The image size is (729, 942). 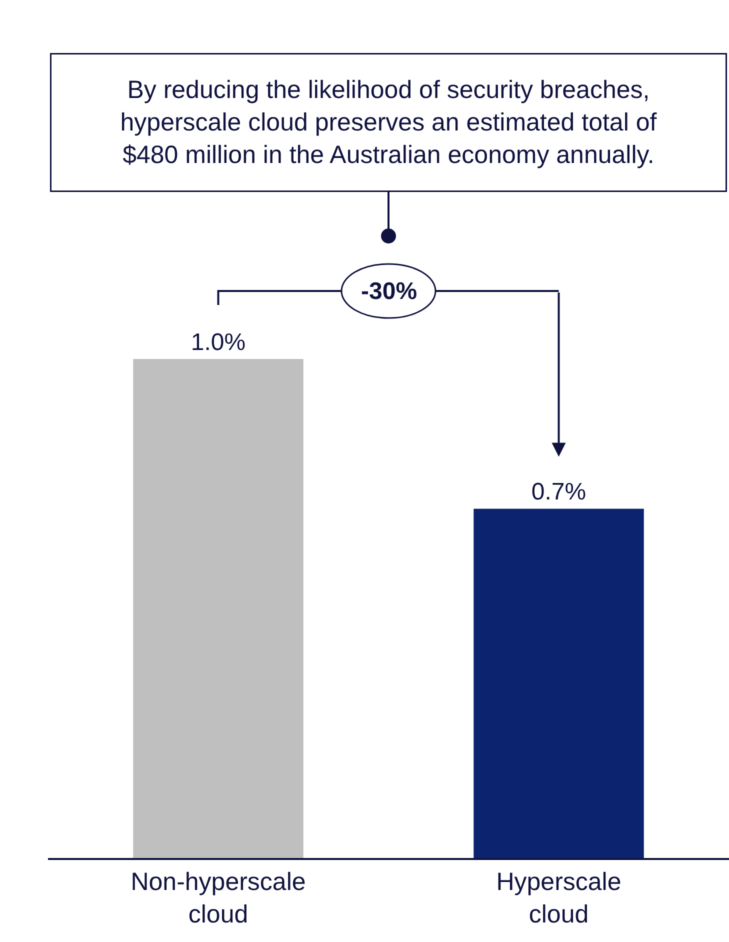 I want to click on data-label: 0.7%, so click(x=558, y=492).